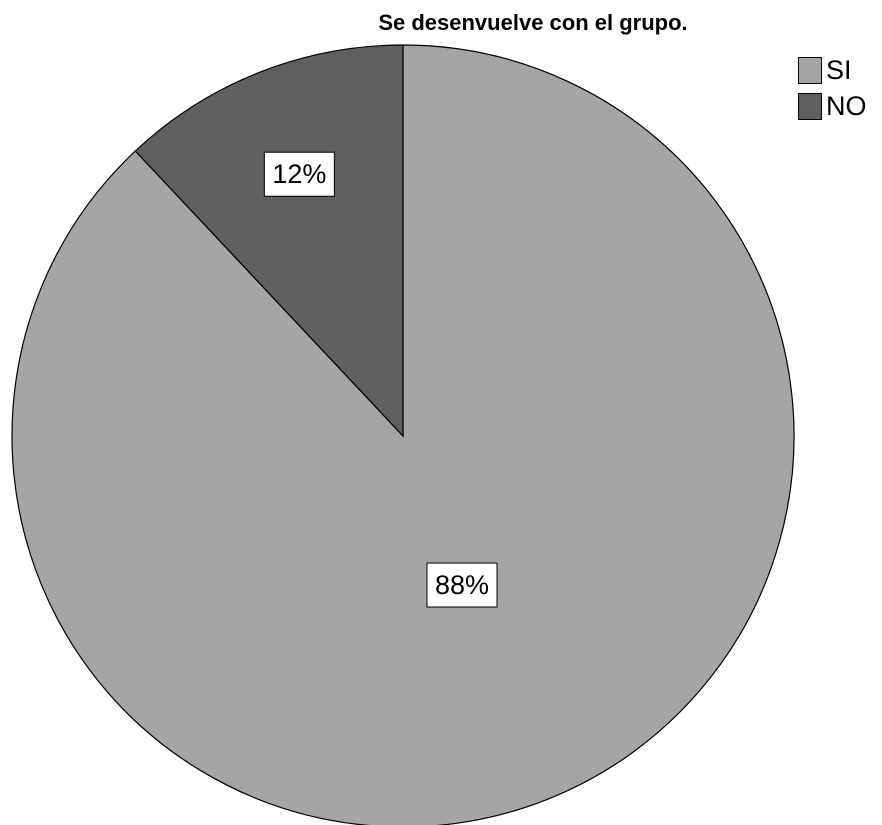  I want to click on data-label-si: 88%, so click(462, 585).